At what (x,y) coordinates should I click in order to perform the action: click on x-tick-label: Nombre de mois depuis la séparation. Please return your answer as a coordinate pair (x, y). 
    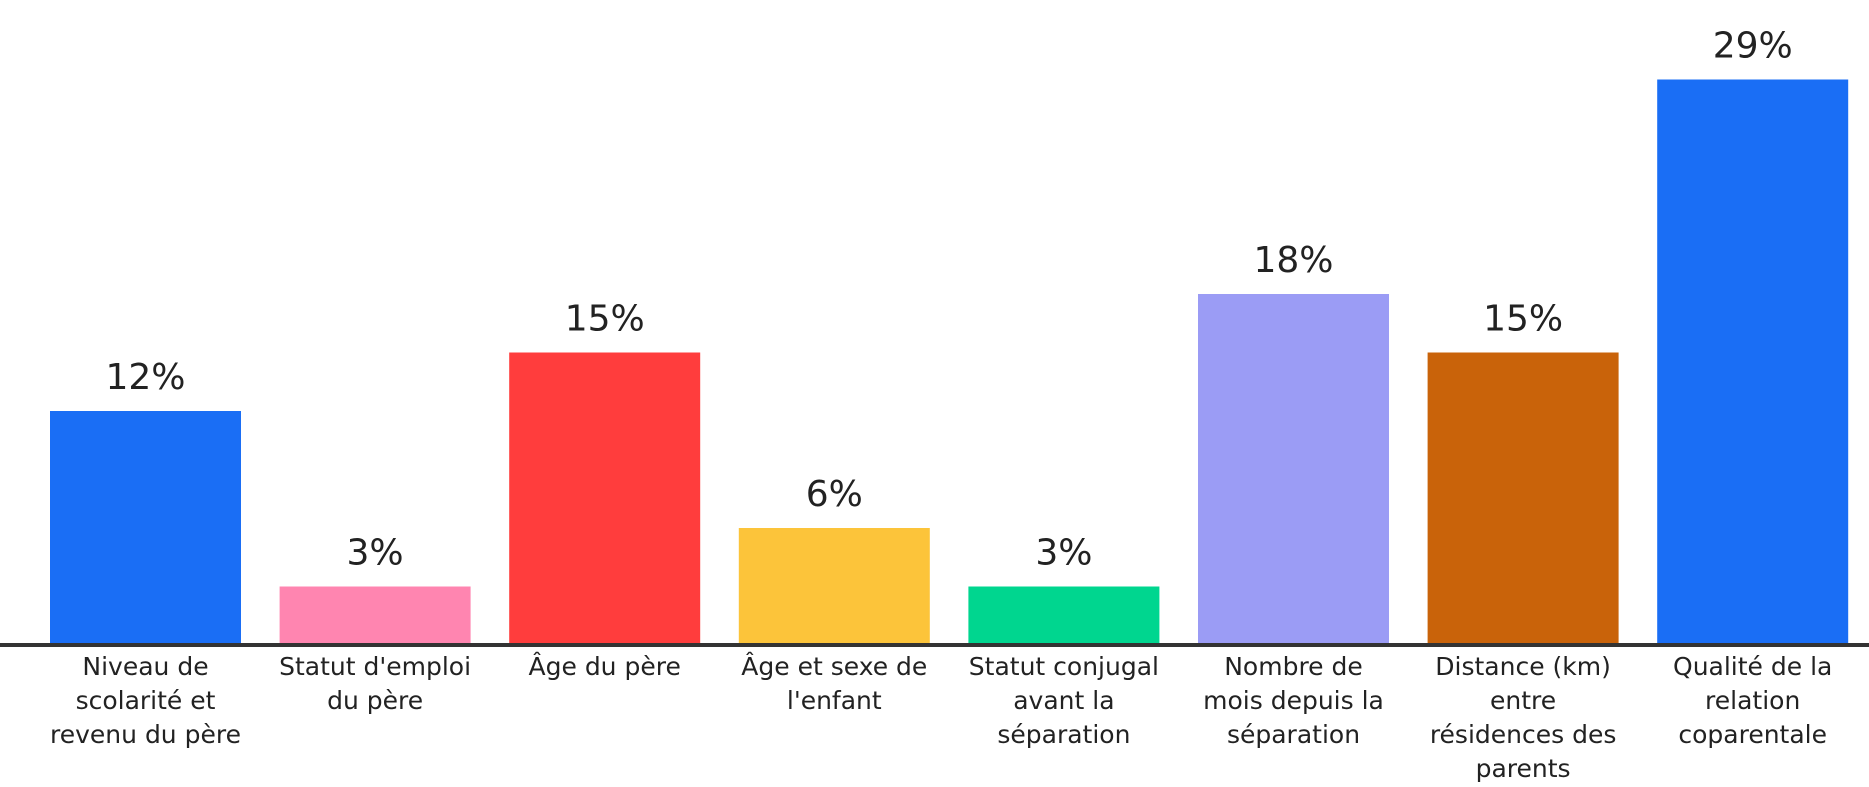
    Looking at the image, I should click on (1293, 700).